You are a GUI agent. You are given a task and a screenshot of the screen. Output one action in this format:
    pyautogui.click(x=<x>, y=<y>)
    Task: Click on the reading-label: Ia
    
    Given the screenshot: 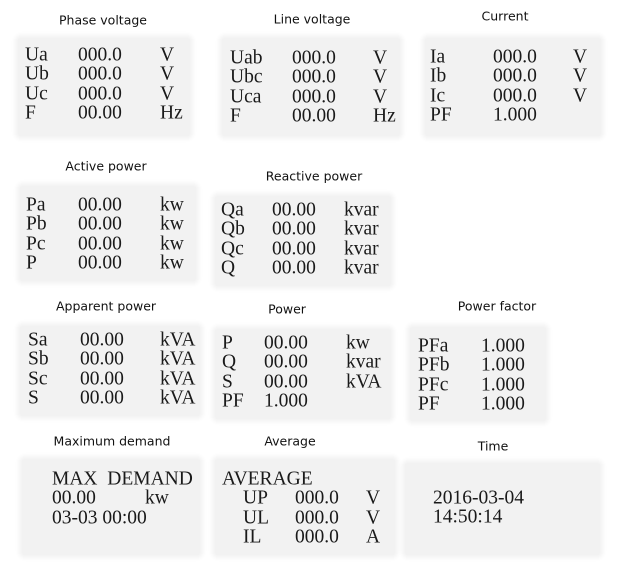 What is the action you would take?
    pyautogui.click(x=438, y=57)
    